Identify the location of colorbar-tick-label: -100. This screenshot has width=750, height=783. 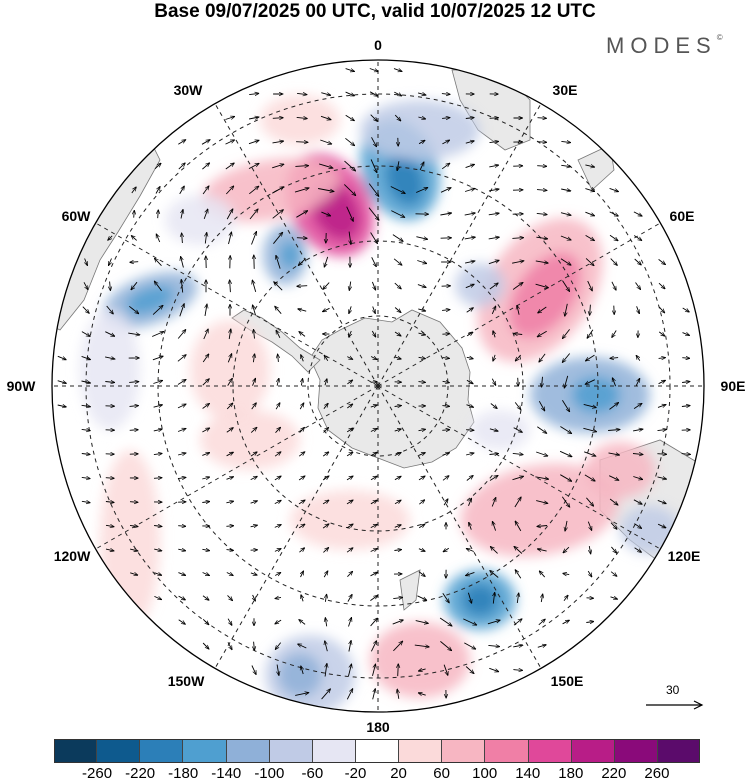
(269, 773).